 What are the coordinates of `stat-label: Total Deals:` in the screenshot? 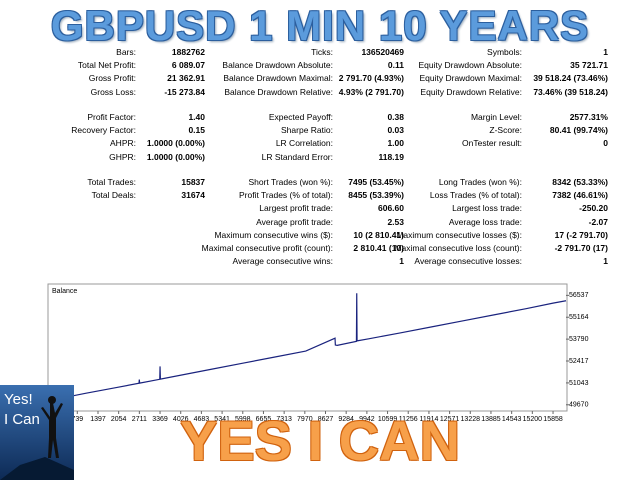 It's located at (113, 195).